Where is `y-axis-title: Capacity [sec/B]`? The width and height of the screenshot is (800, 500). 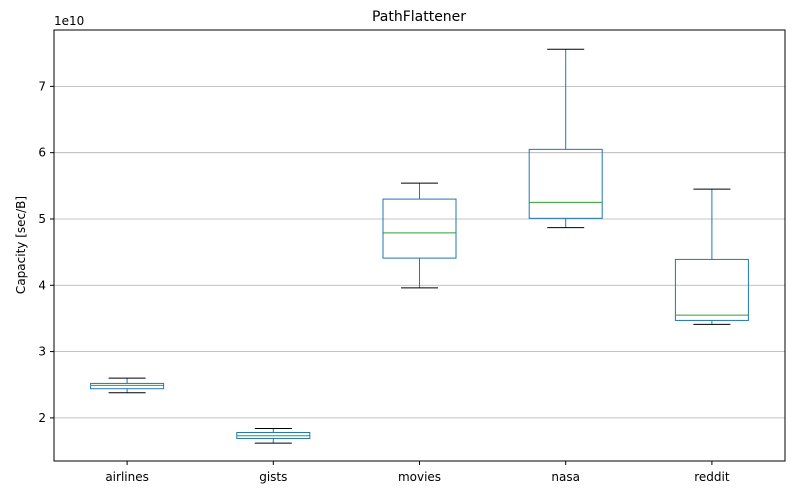
y-axis-title: Capacity [sec/B] is located at coordinates (21, 245).